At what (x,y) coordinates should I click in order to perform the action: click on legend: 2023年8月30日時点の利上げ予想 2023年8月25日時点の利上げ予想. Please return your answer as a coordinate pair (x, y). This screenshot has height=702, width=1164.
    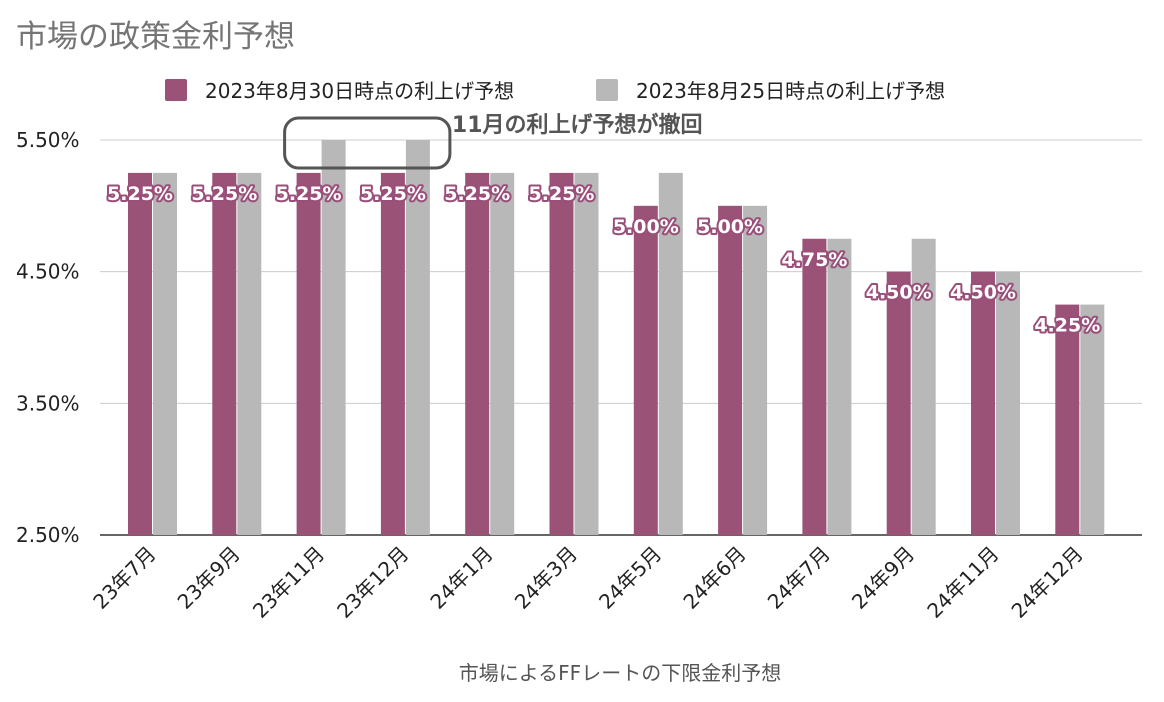
    Looking at the image, I should click on (555, 91).